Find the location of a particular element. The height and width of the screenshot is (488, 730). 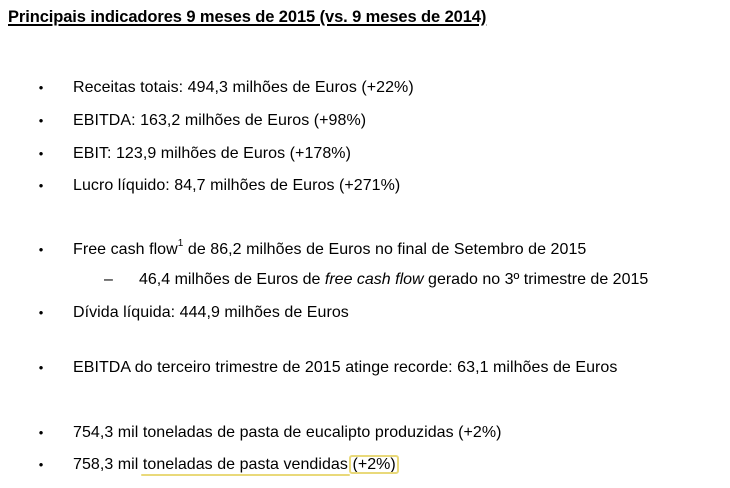

highlighted-text: toneladas de pasta vendidas is located at coordinates (245, 464).